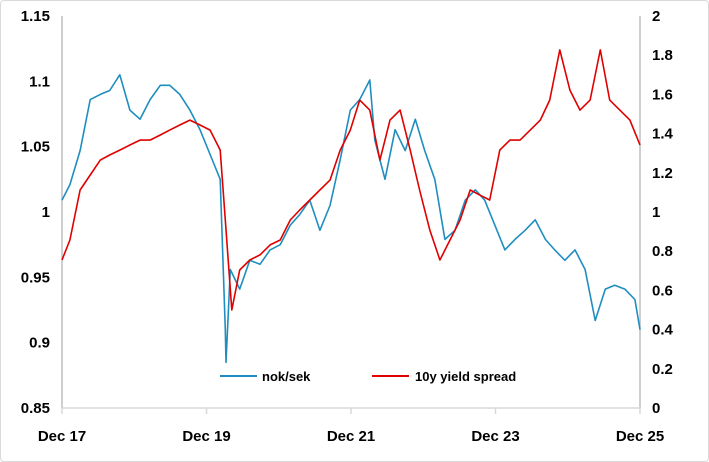  I want to click on y-right-tick-label: 0.4, so click(663, 330).